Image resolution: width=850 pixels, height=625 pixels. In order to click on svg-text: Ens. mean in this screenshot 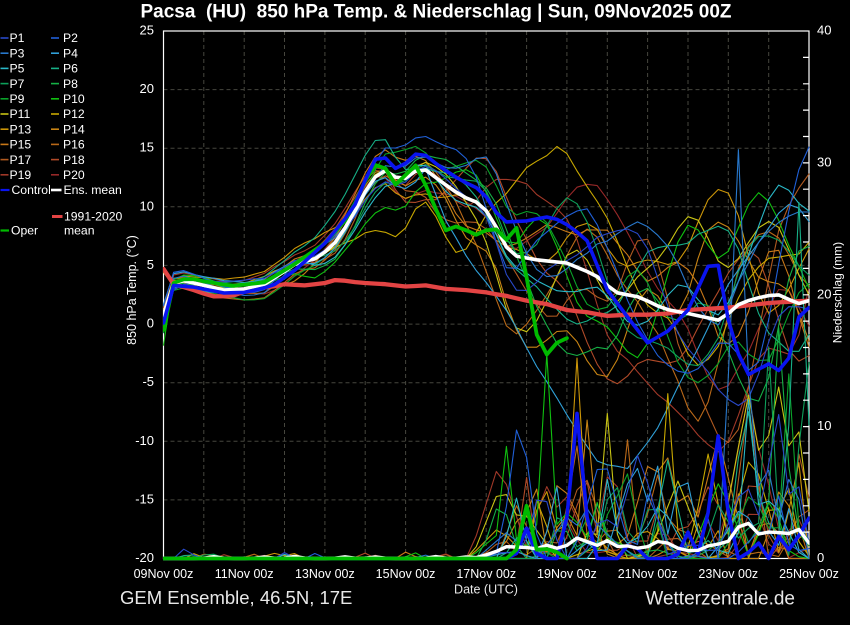, I will do `click(93, 190)`.